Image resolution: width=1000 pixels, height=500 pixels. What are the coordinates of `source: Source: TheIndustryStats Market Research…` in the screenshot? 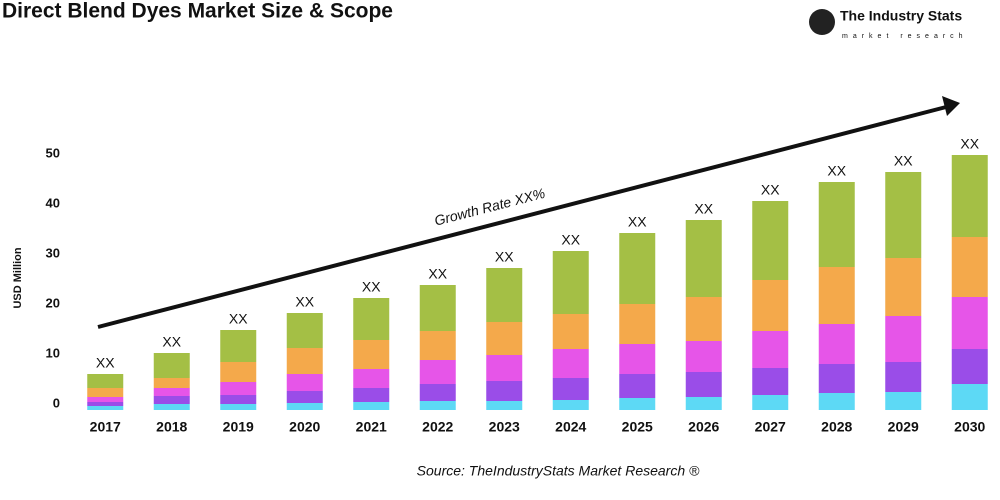 It's located at (558, 471).